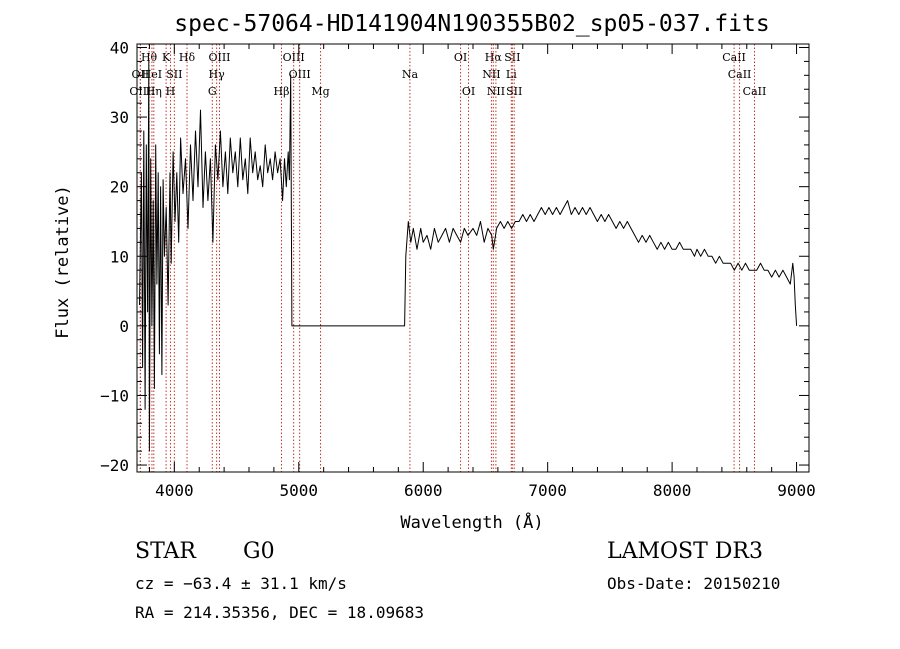 The width and height of the screenshot is (900, 649). I want to click on ra-dec-coordinates: RA = 214.35356, DEC = 18.09683, so click(279, 612).